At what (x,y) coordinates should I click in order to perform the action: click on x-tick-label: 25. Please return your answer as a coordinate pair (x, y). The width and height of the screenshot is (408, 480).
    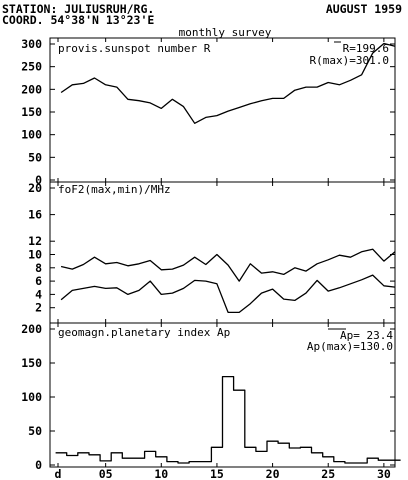
    Looking at the image, I should click on (328, 473).